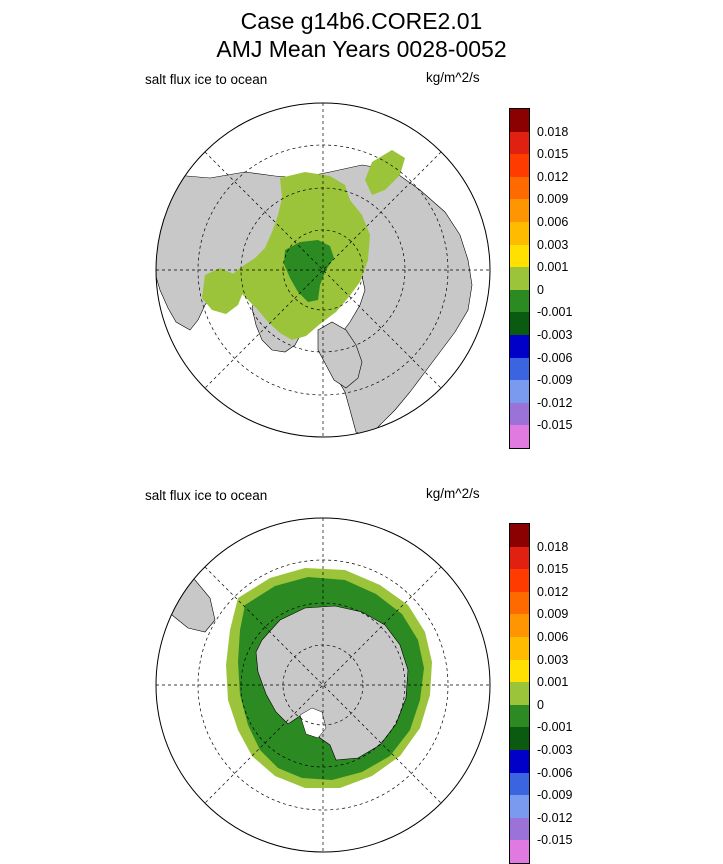 The image size is (723, 864). What do you see at coordinates (555, 750) in the screenshot?
I see `south-colorbar-tick-label: -0.003` at bounding box center [555, 750].